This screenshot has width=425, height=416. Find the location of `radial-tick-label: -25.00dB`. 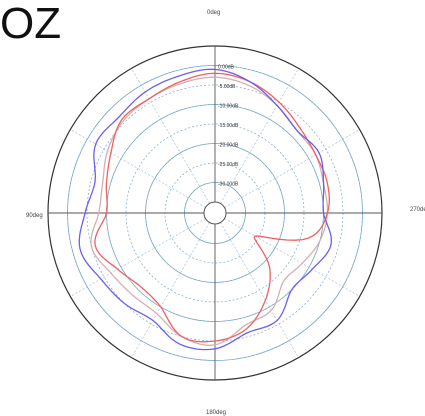

radial-tick-label: -25.00dB is located at coordinates (228, 165).